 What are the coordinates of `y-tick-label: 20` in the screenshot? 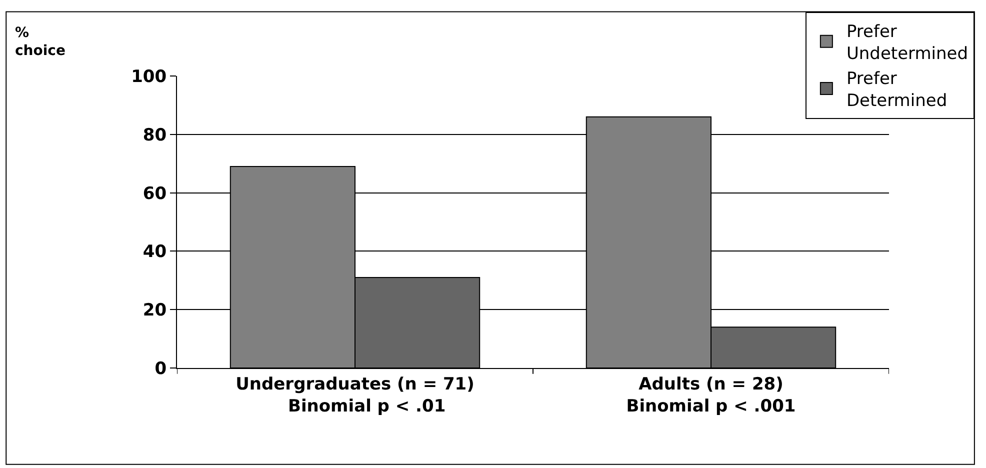 It's located at (154, 310).